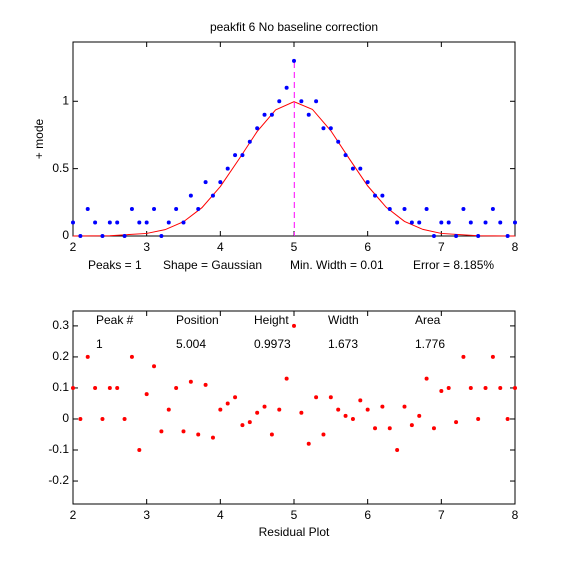 This screenshot has height=567, width=570. Describe the element at coordinates (65, 100) in the screenshot. I see `y-tick-label: 1` at that location.